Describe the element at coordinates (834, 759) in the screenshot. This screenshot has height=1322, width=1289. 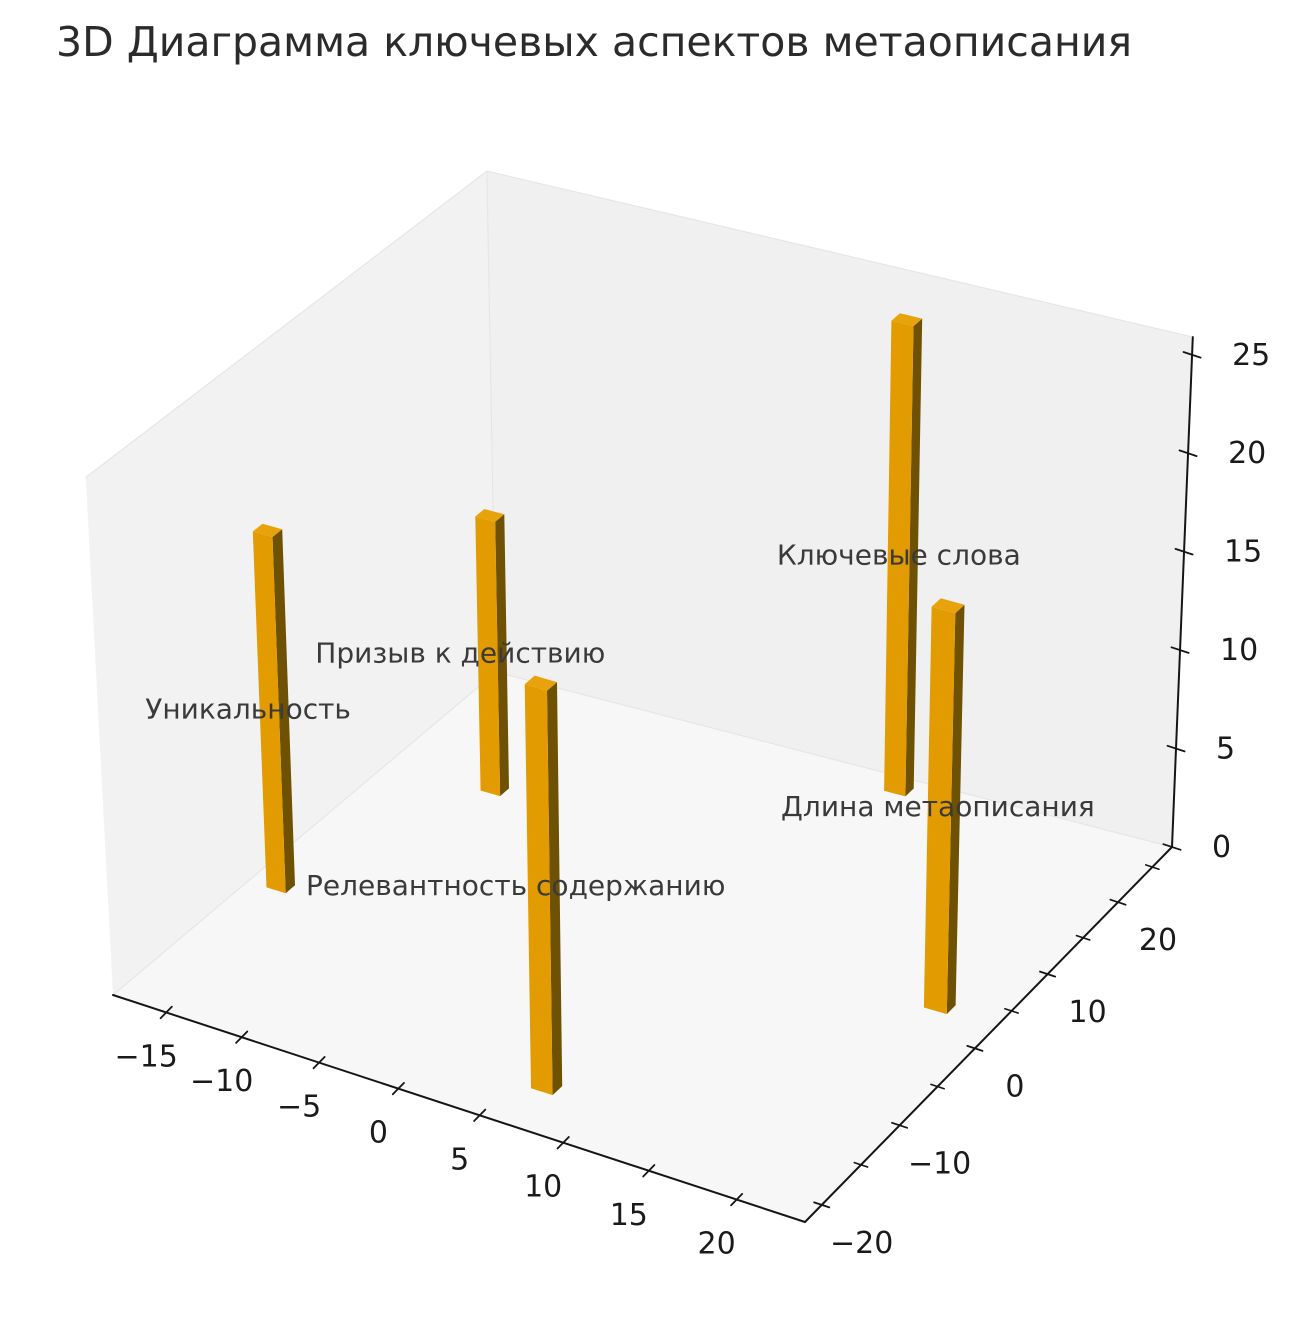
I see `floor-right-edge` at that location.